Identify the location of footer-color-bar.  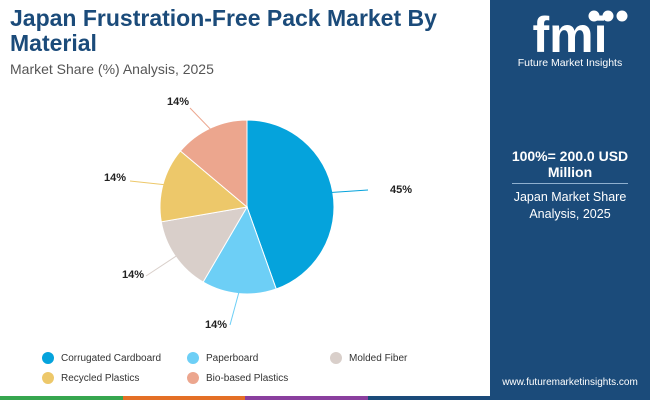
(245, 398).